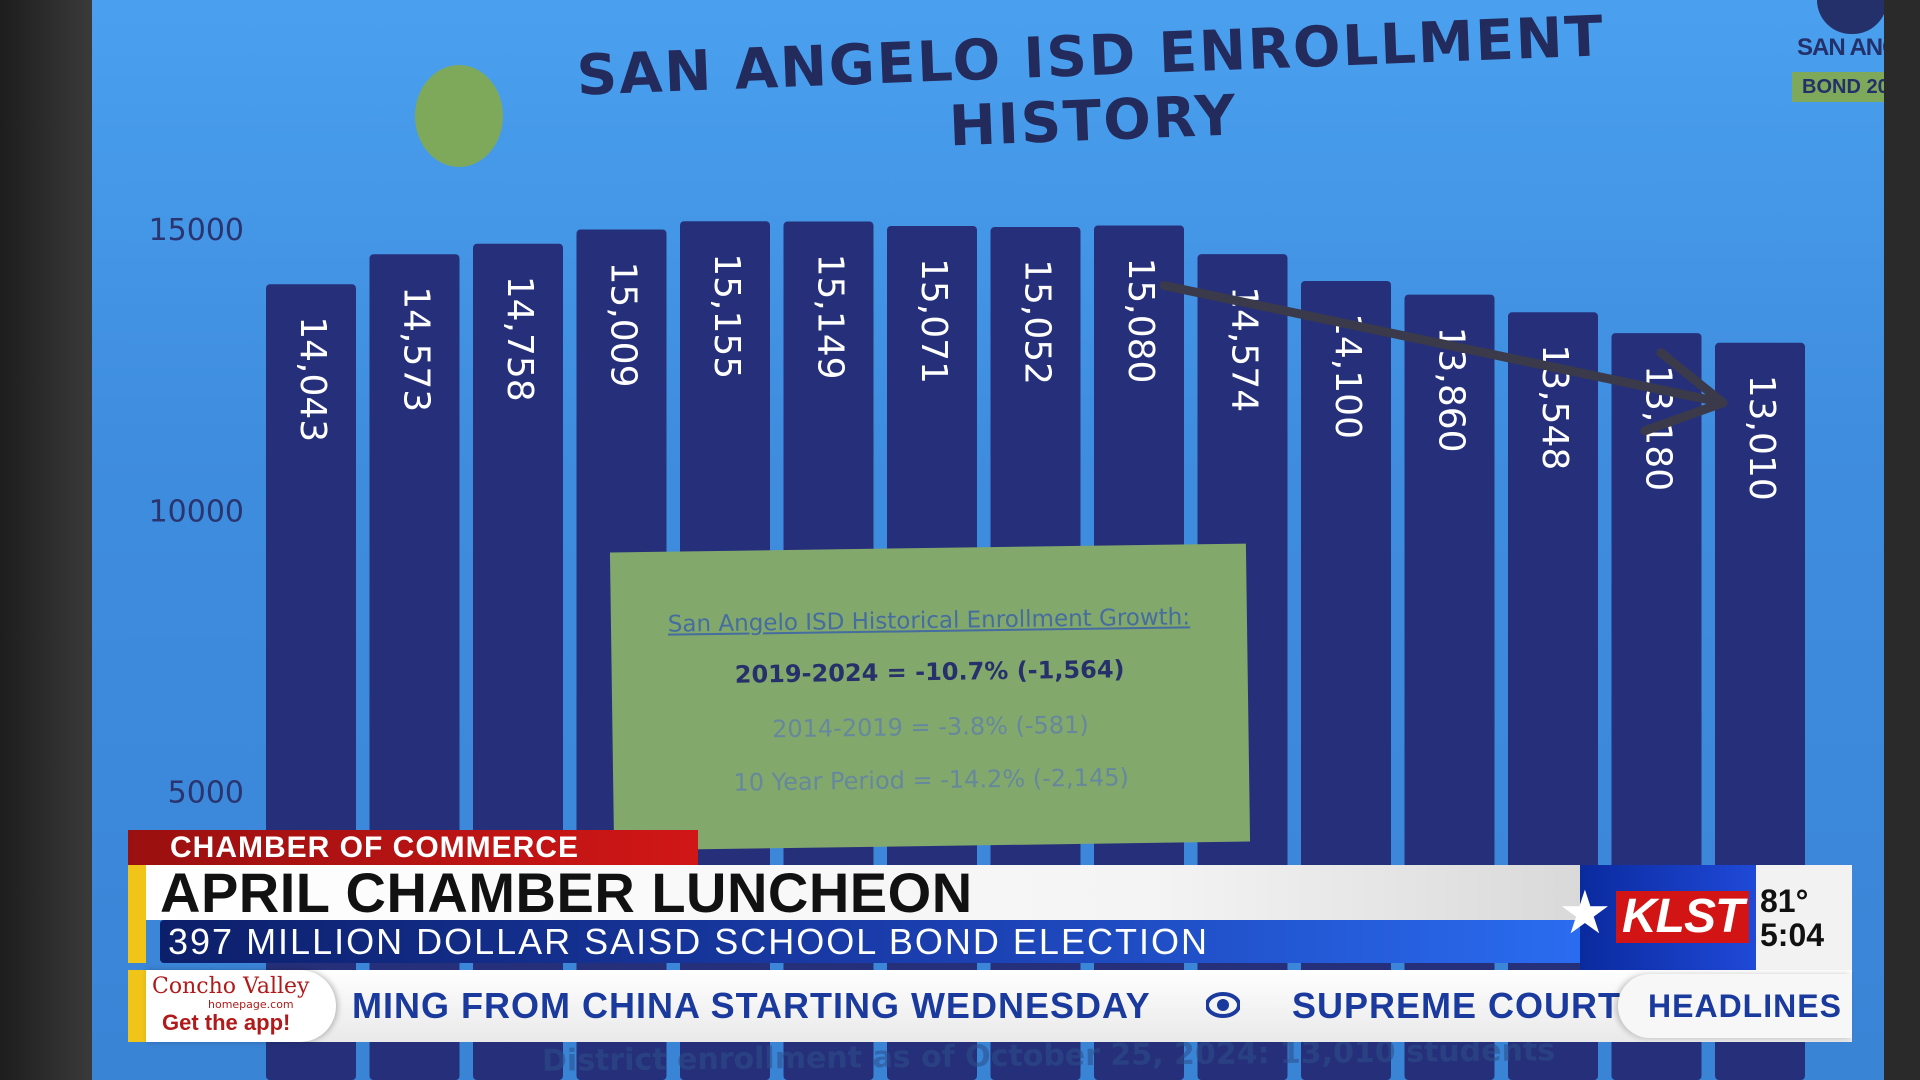 The image size is (1920, 1080). I want to click on note-line-10-year: 10 Year Period = -14.2% (-2,145), so click(931, 780).